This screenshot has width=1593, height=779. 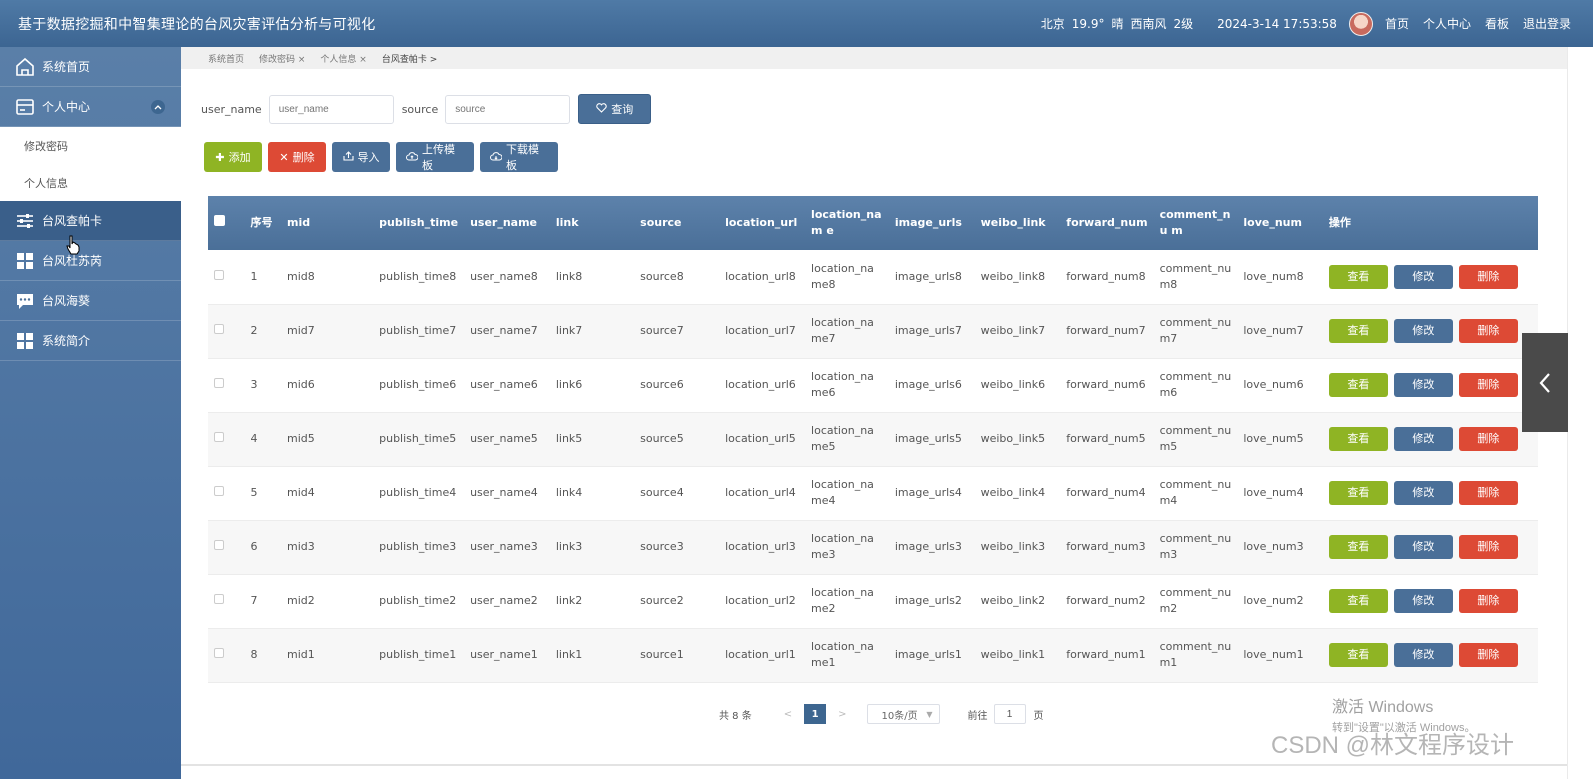 I want to click on chat-icon, so click(x=25, y=301).